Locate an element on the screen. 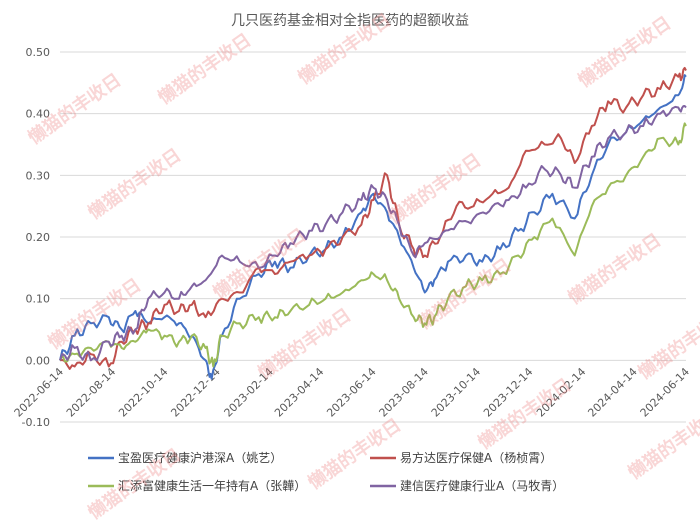 The height and width of the screenshot is (525, 700). y-tick-label: 0.30 is located at coordinates (38, 175).